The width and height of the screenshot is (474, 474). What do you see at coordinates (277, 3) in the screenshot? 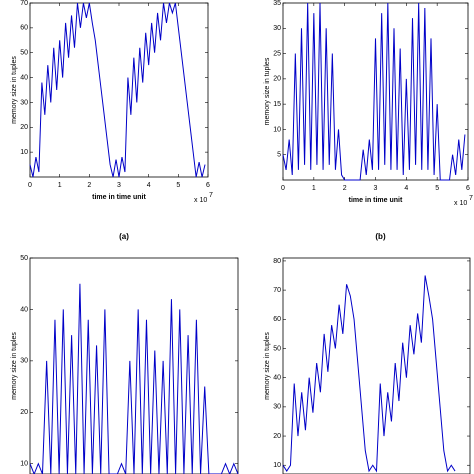
I see `y-tick-label: 35` at bounding box center [277, 3].